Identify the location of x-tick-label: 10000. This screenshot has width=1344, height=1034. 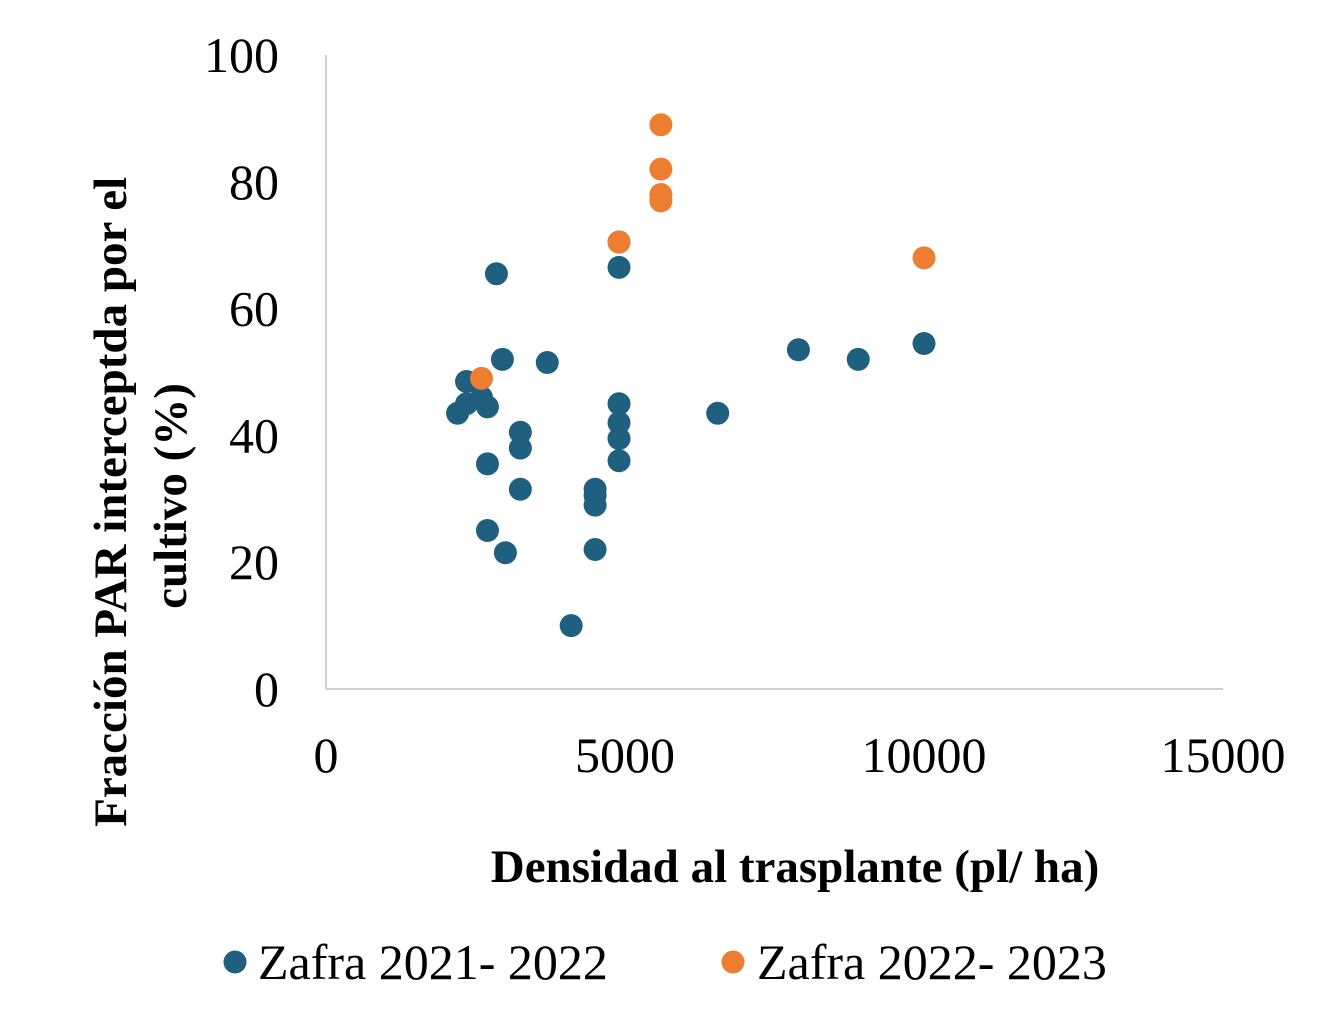
(924, 755).